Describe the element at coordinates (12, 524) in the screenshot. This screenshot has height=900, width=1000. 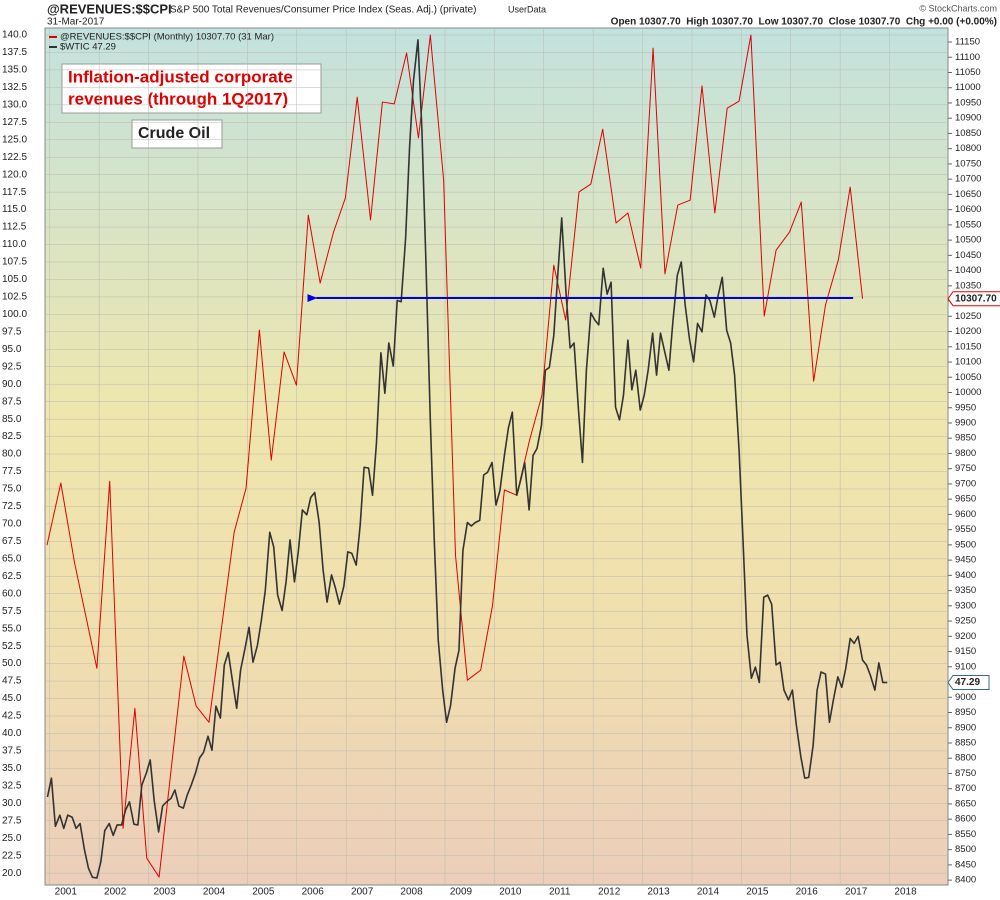
I see `y-tick-label: 70.0` at that location.